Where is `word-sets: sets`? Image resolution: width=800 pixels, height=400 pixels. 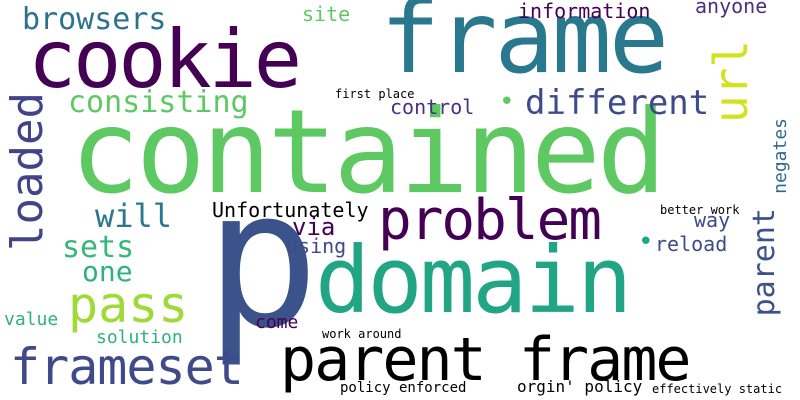
word-sets: sets is located at coordinates (98, 247).